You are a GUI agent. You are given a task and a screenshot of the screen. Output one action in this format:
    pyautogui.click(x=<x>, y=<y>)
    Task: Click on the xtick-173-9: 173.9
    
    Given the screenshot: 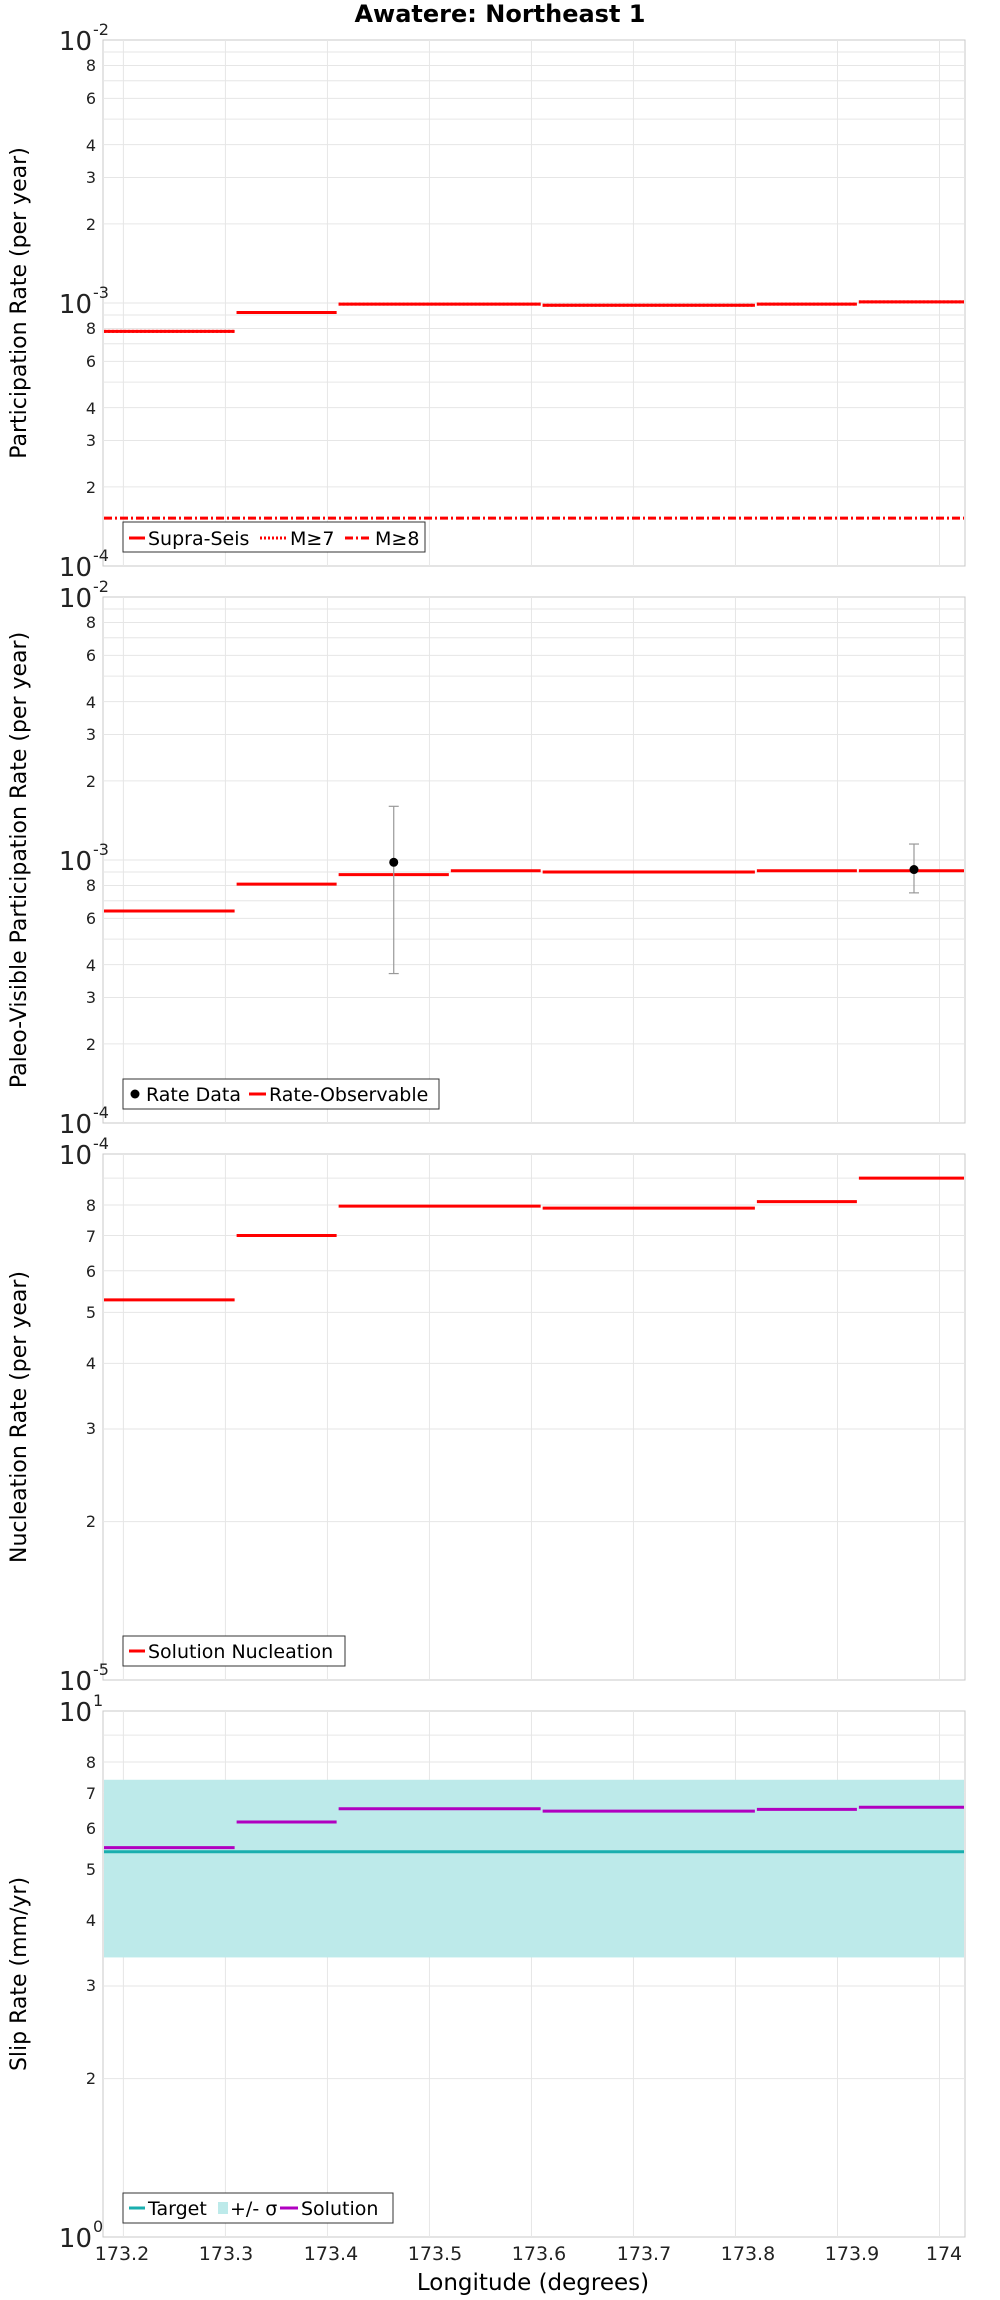 What is the action you would take?
    pyautogui.click(x=852, y=2254)
    